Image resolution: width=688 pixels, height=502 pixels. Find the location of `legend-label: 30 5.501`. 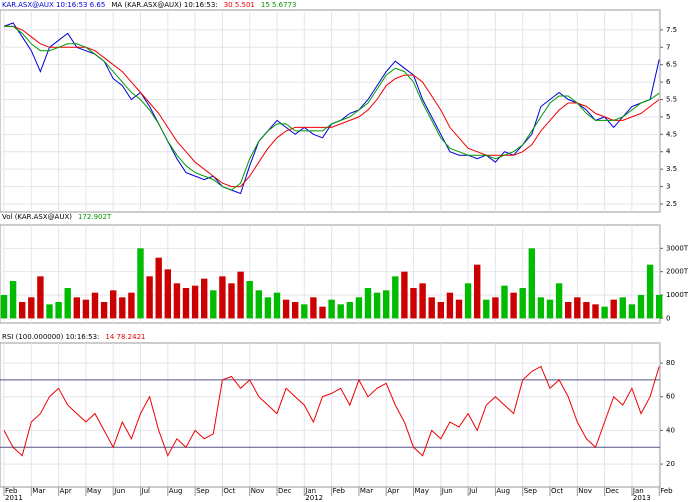

legend-label: 30 5.501 is located at coordinates (239, 5).